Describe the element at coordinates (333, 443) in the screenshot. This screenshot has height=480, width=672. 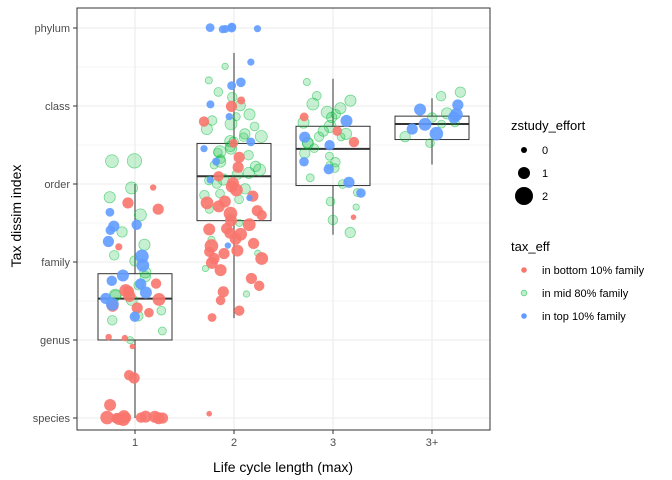
I see `x-tick-label: 3` at that location.